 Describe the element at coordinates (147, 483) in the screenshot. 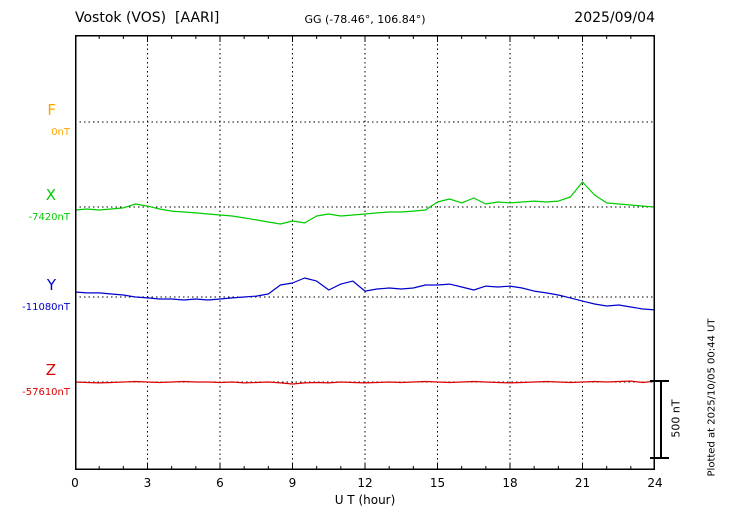

I see `x-tick-label: 3` at that location.